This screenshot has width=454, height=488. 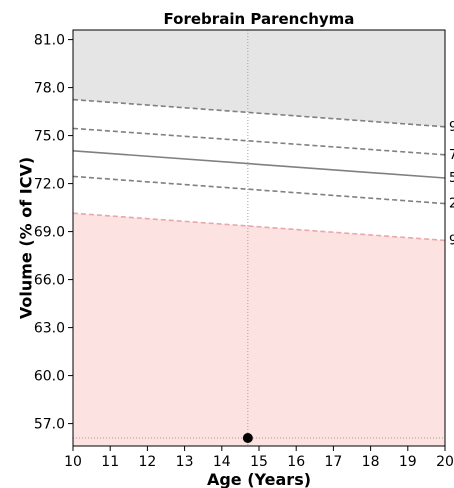 What do you see at coordinates (49, 89) in the screenshot?
I see `y-tick-label-78.0: 78.0` at bounding box center [49, 89].